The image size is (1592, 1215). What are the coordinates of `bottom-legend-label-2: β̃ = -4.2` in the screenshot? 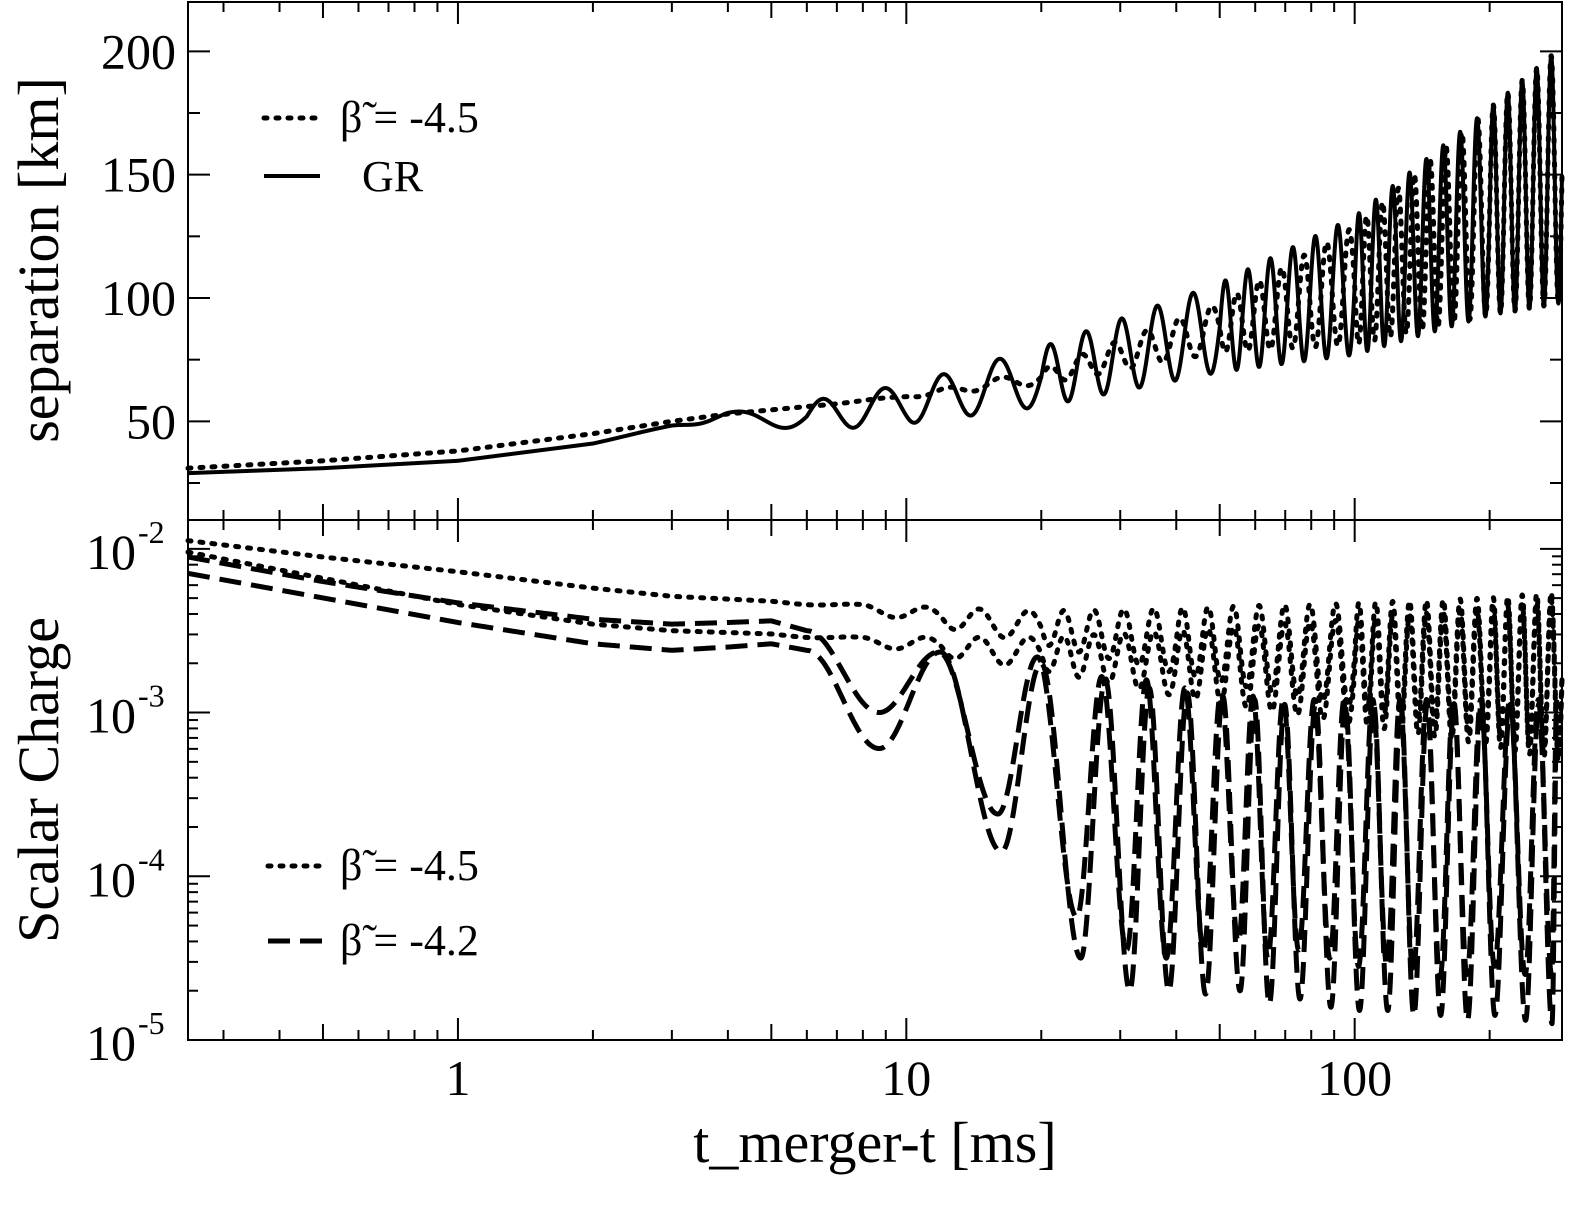 It's located at (409, 940).